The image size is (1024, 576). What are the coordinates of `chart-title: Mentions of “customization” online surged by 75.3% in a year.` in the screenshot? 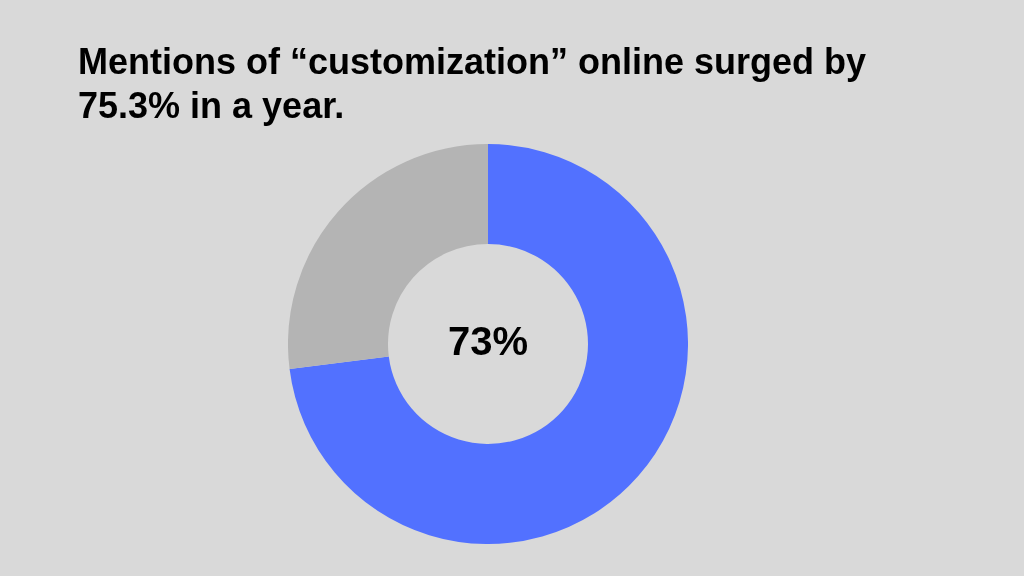 It's located at (473, 84).